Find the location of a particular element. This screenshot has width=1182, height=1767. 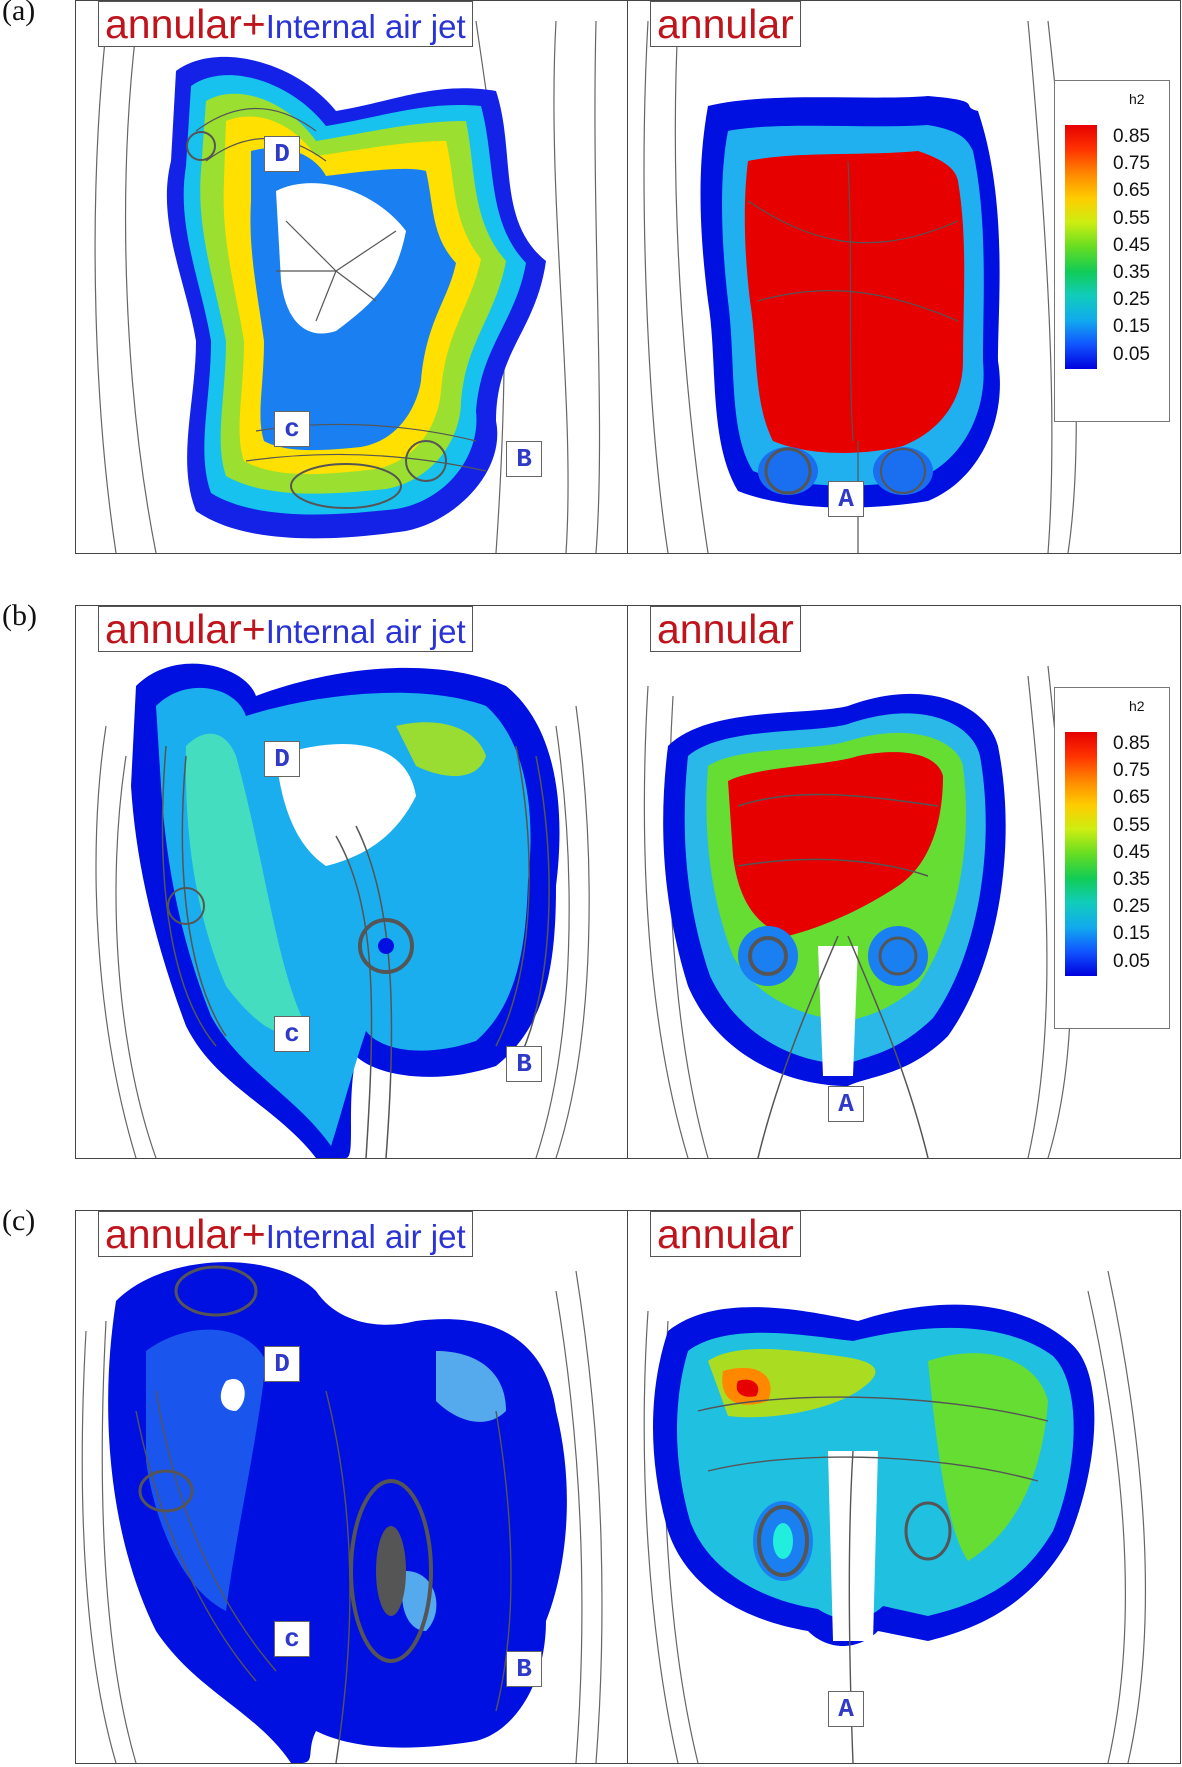

panel-annular: annular A is located at coordinates (904, 1487).